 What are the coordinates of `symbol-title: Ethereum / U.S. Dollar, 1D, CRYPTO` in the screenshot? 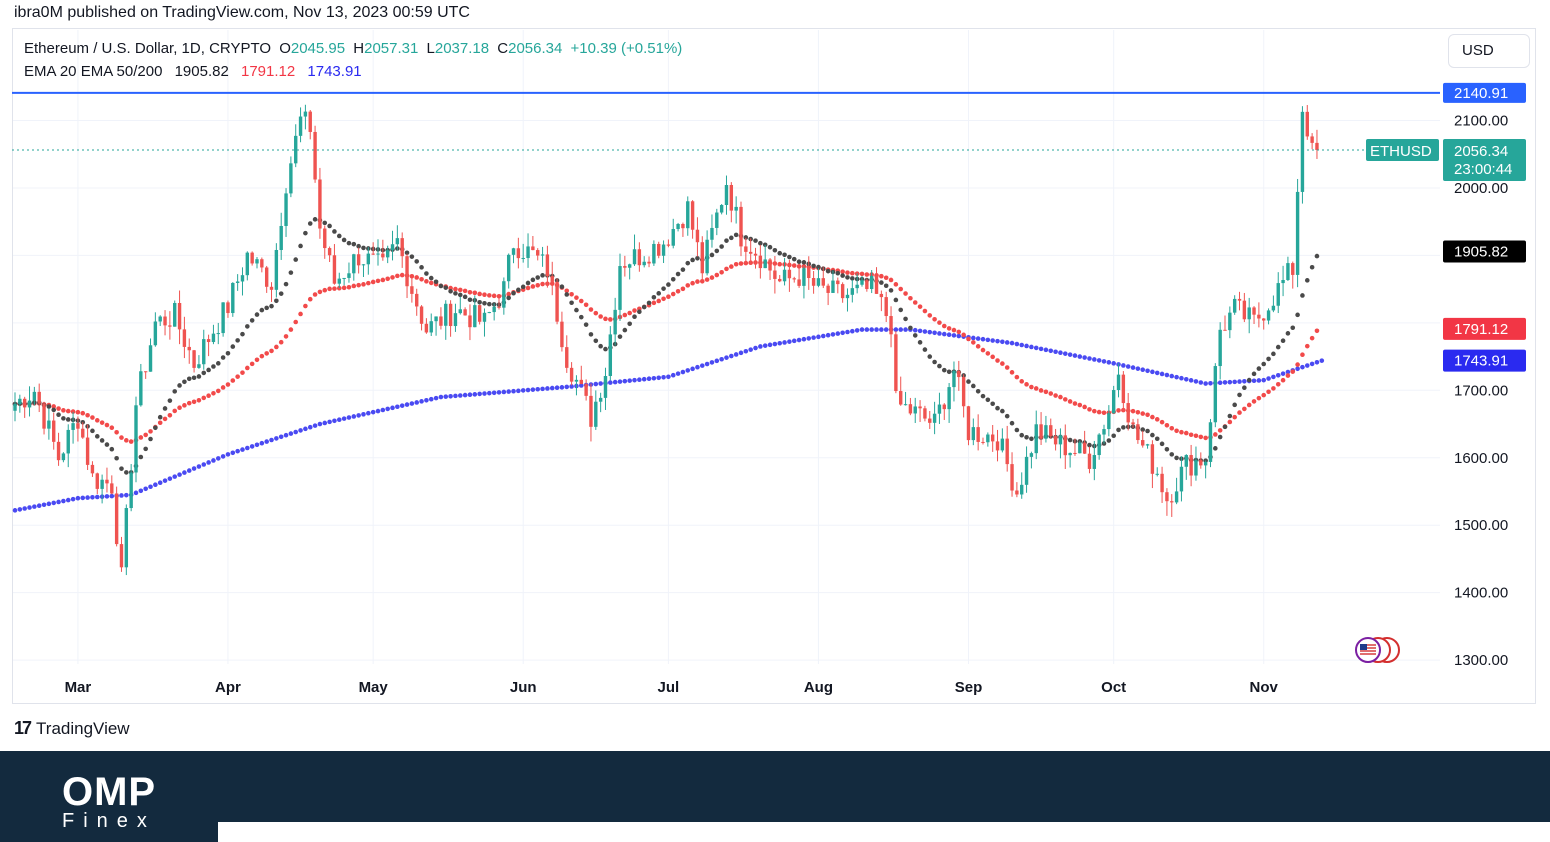 It's located at (148, 48).